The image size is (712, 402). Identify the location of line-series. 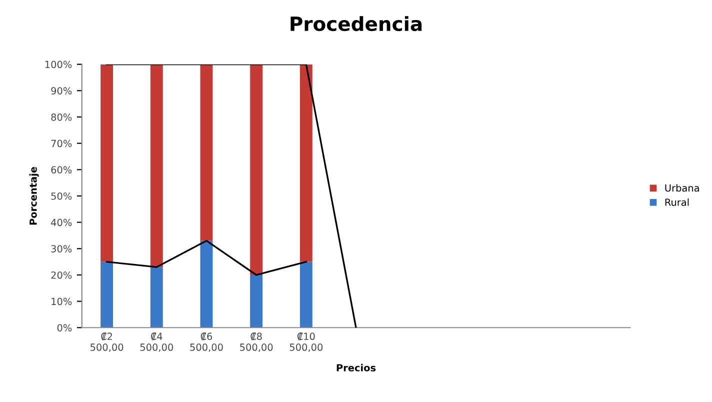
(206, 258).